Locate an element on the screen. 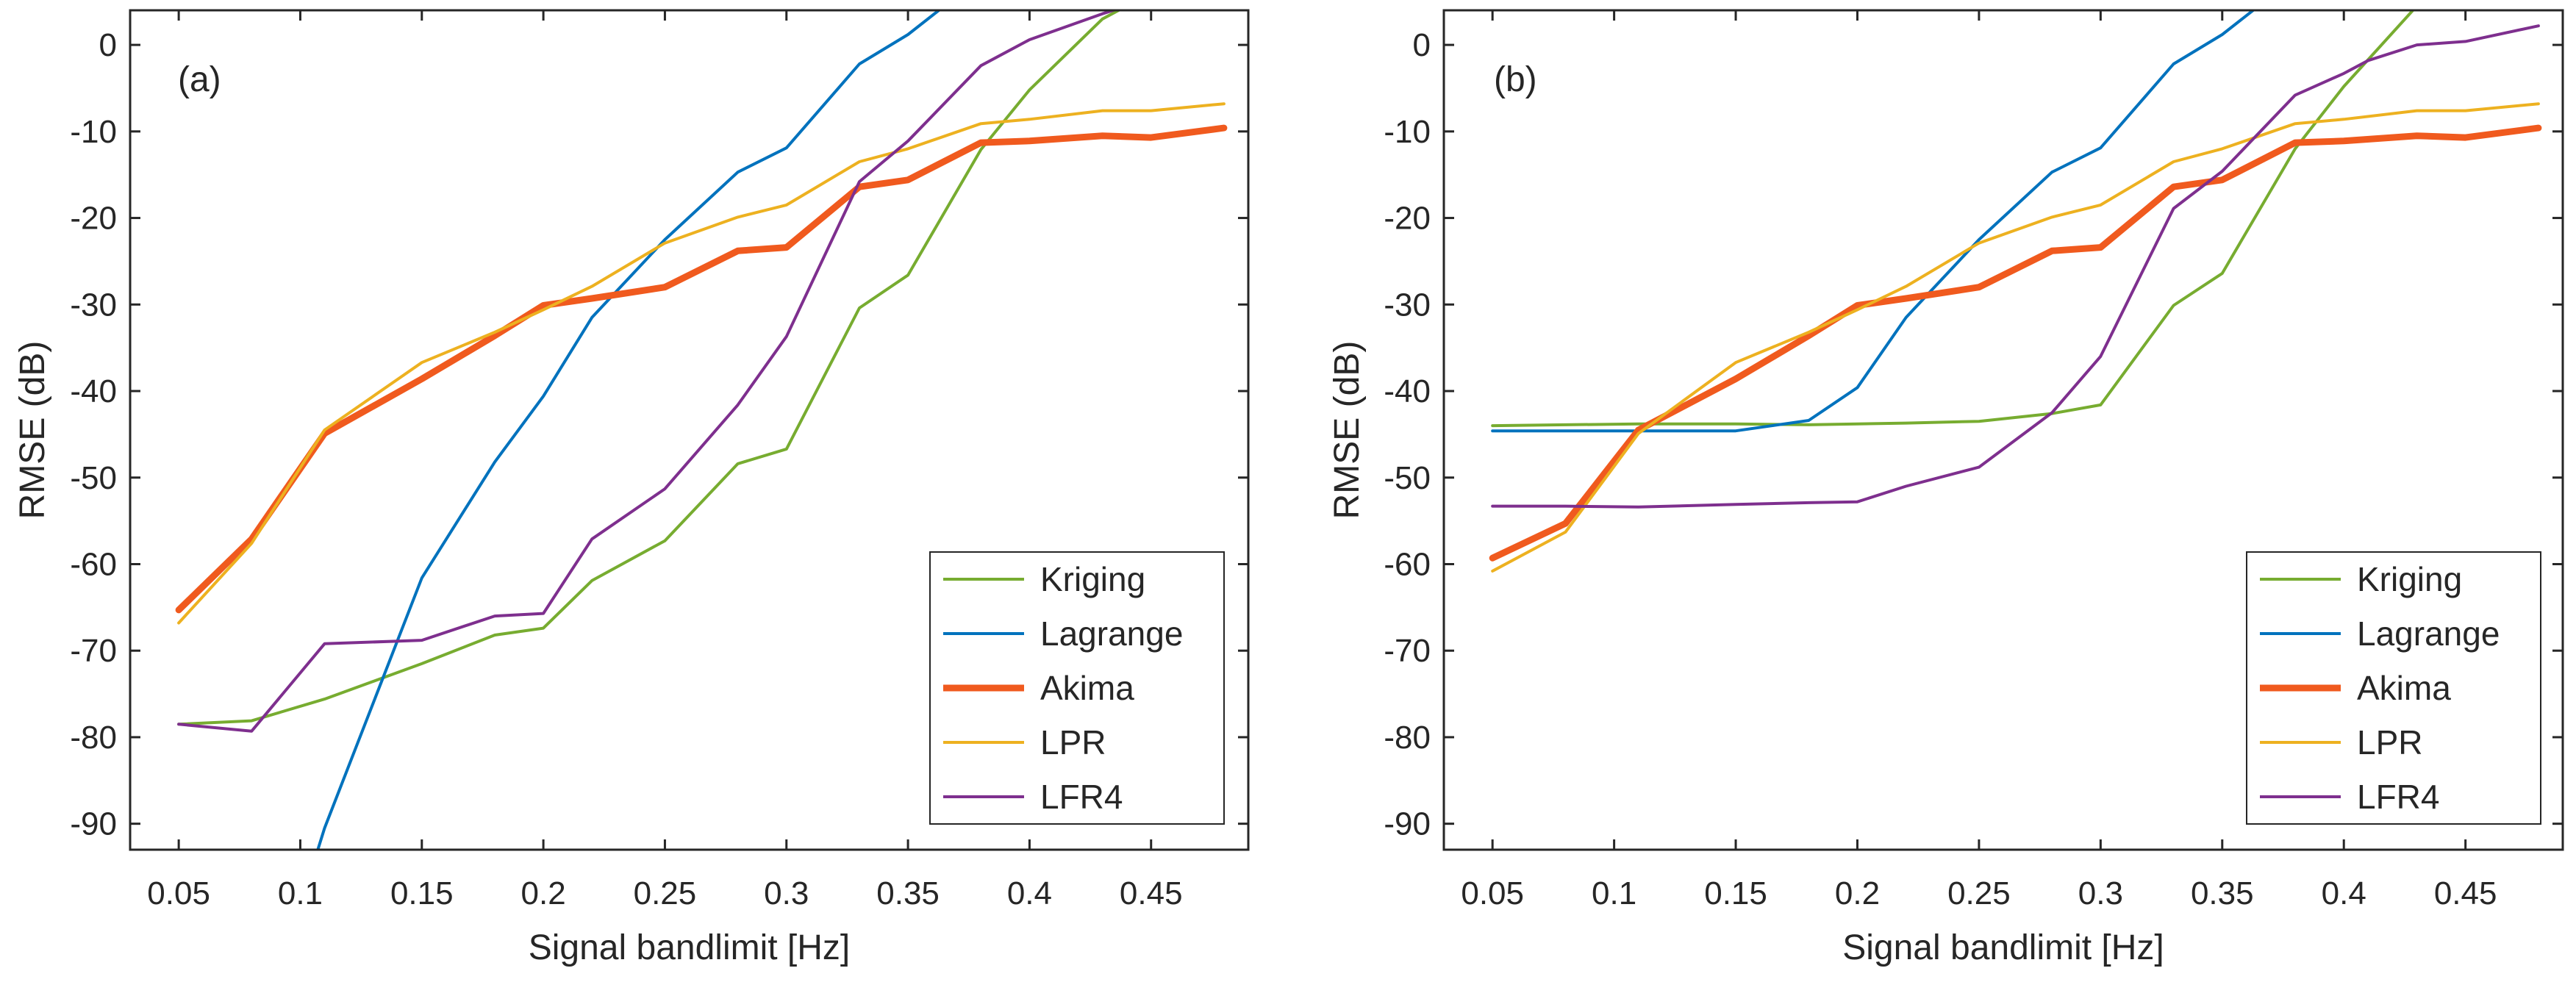  panel-a-ytick-label: -80 is located at coordinates (93, 738).